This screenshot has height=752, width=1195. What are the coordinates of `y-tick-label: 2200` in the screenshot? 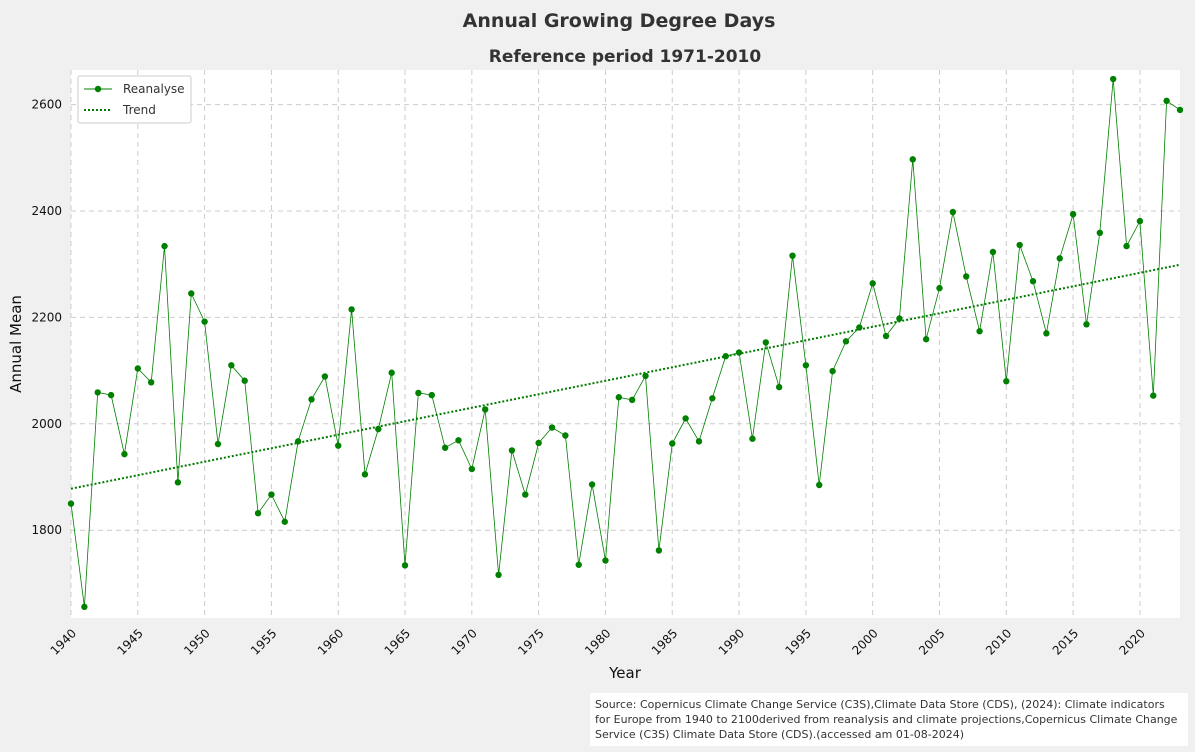 It's located at (46, 317).